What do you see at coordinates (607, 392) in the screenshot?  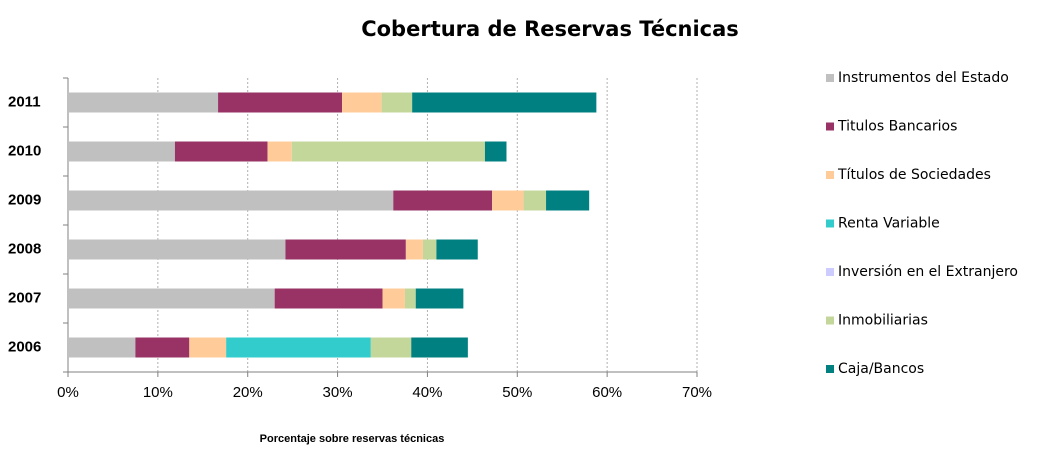 I see `x-tick-label: 60%` at bounding box center [607, 392].